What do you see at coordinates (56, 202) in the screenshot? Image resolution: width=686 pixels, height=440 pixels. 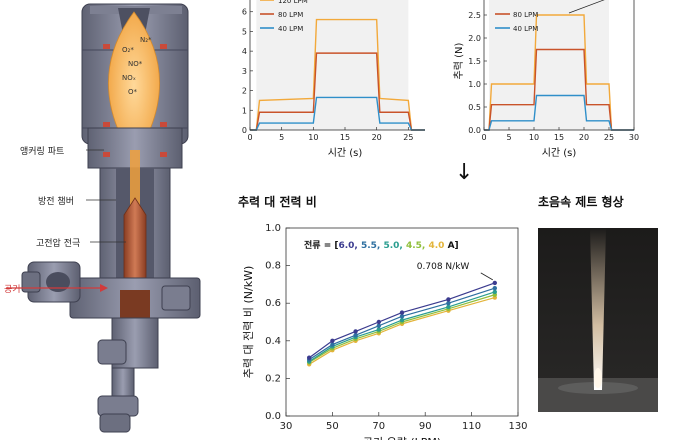 I see `discharge-chamber-label: 방전 챔버` at bounding box center [56, 202].